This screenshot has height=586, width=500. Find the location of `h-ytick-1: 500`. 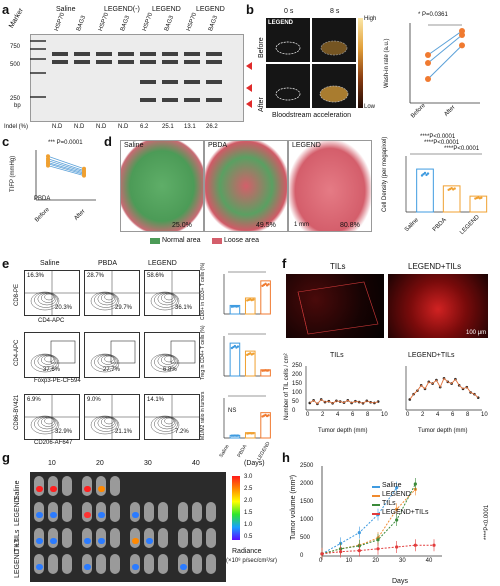

h-ytick-1: 500 is located at coordinates (305, 538).